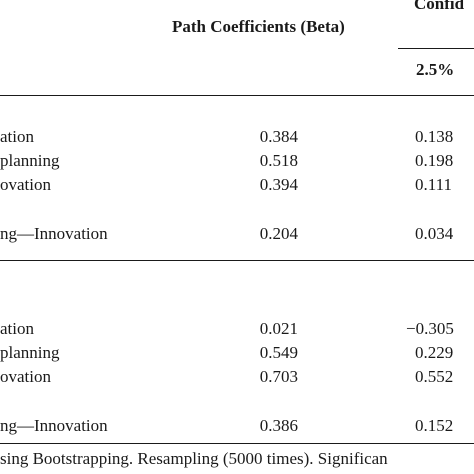 The image size is (474, 474). I want to click on header-path-coefficients: Path Coefficients (Beta), so click(258, 26).